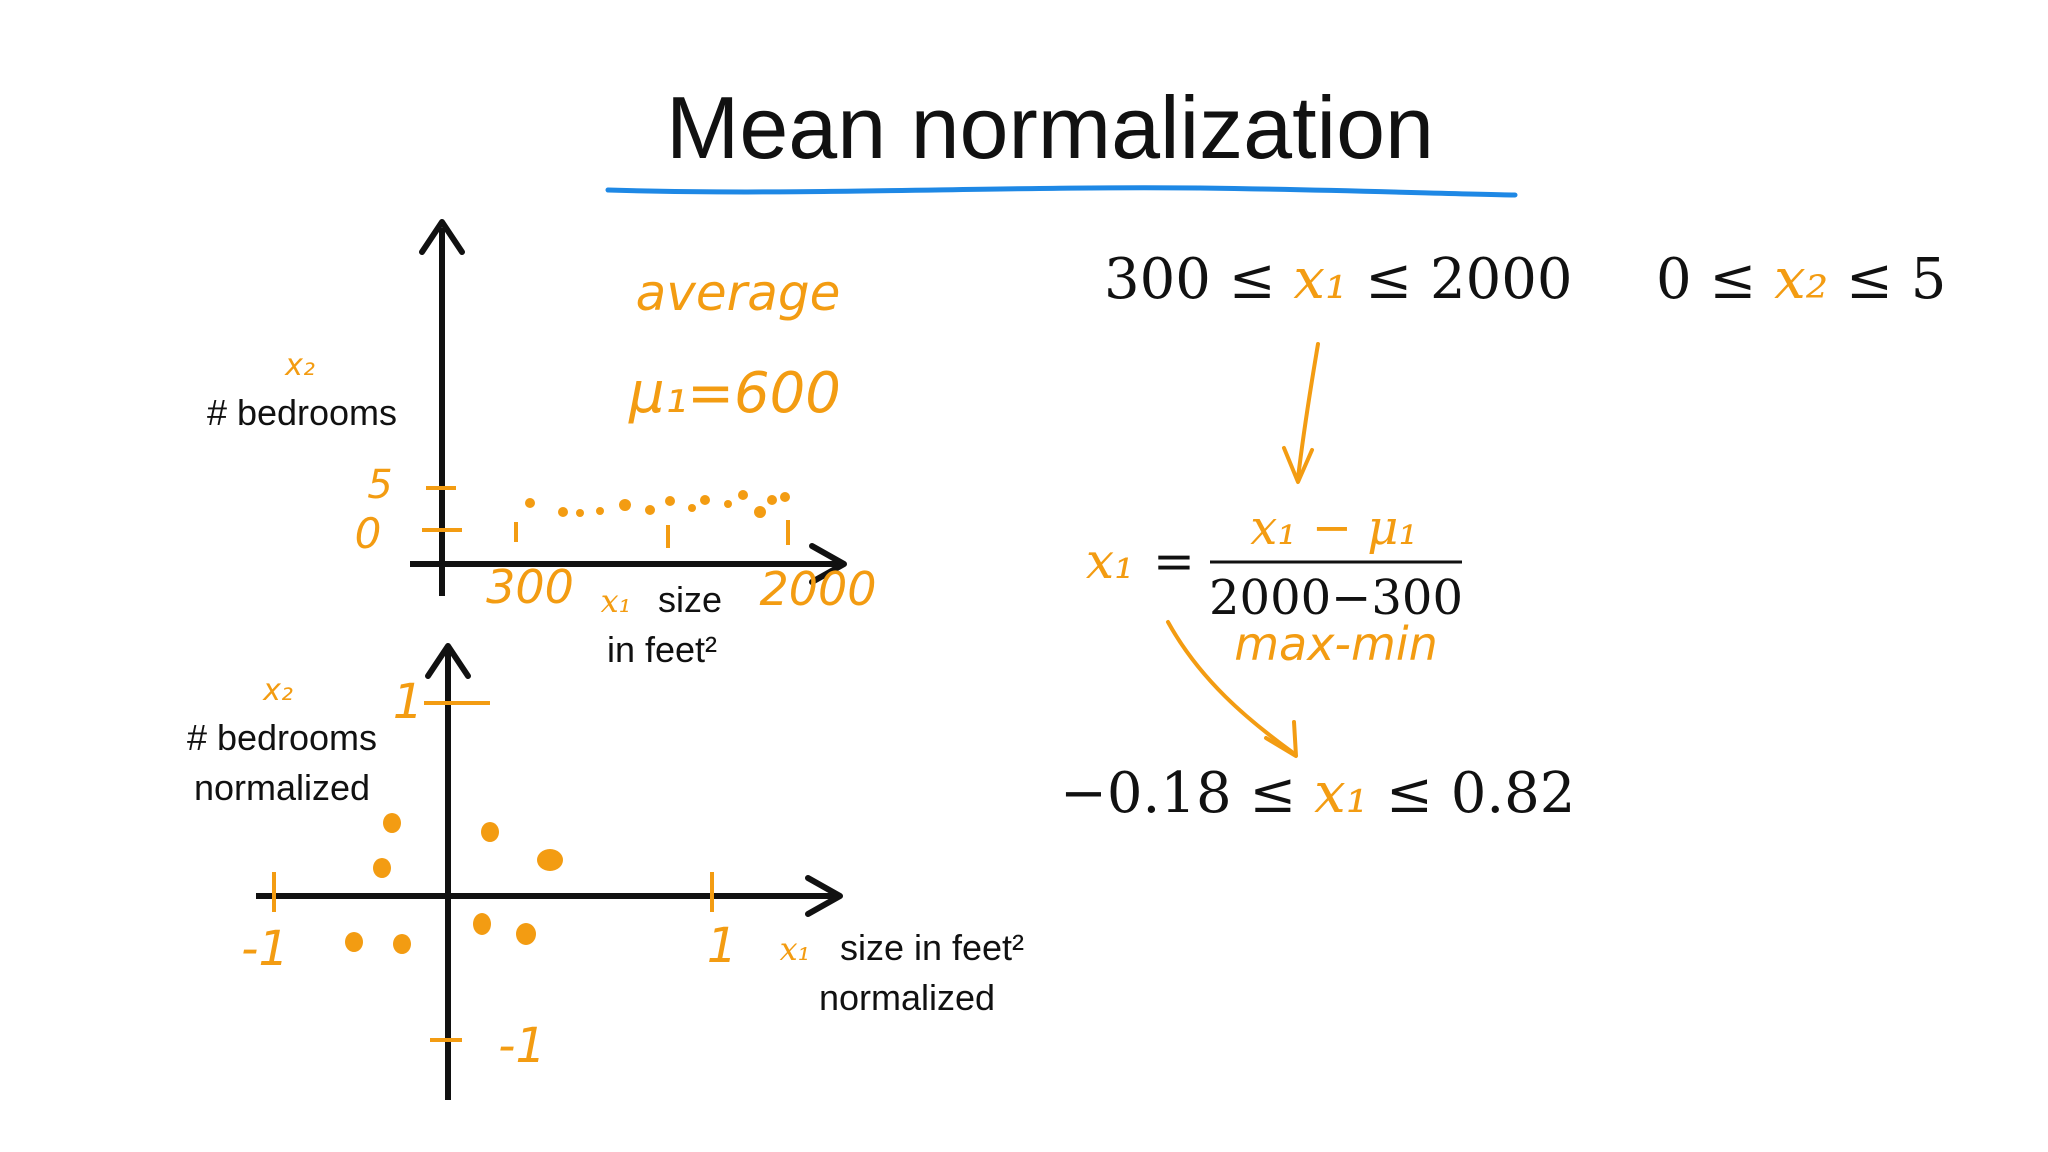  Describe the element at coordinates (690, 599) in the screenshot. I see `top-x-label-line1: size` at that location.